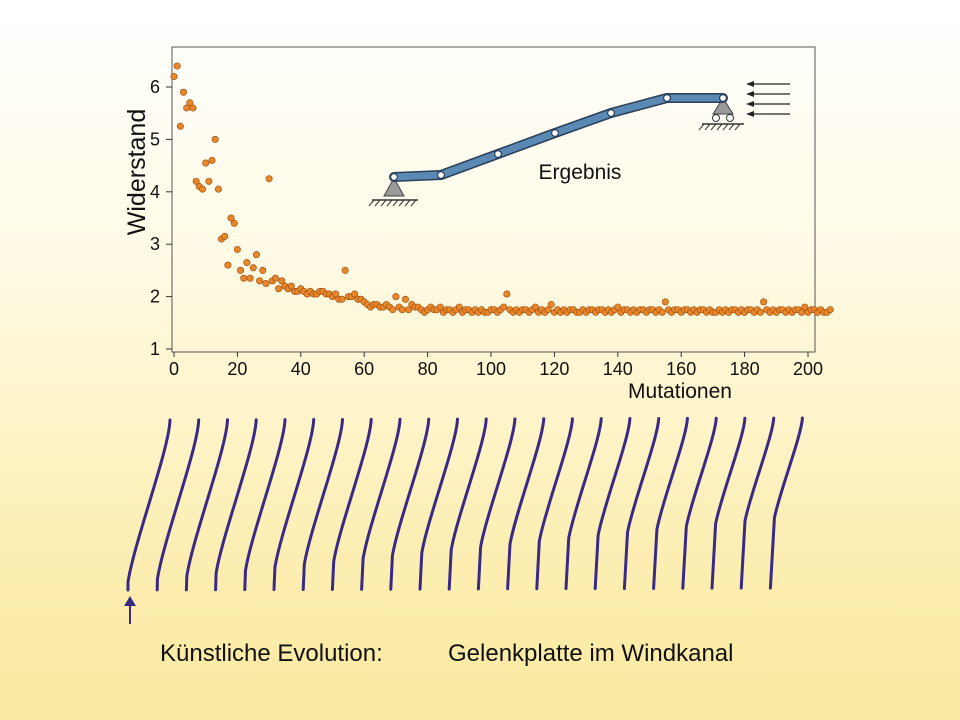 The width and height of the screenshot is (960, 720). What do you see at coordinates (161, 218) in the screenshot?
I see `y-axis: 1 2 3 4 5 6` at bounding box center [161, 218].